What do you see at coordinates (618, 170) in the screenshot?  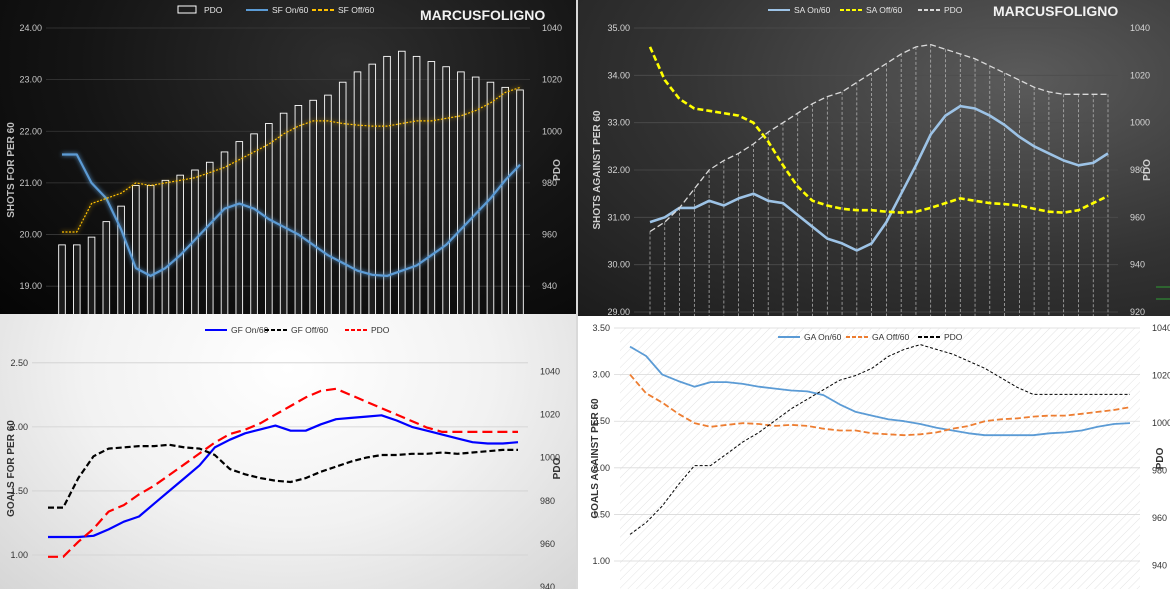 I see `y-tick-label: 32.00` at bounding box center [618, 170].